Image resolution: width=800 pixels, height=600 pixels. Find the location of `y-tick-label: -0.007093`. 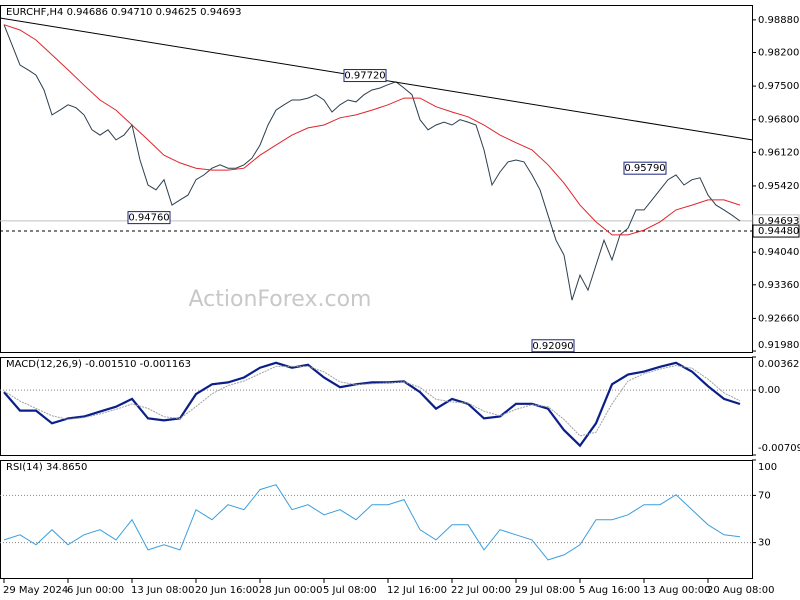

y-tick-label: -0.007093 is located at coordinates (779, 448).